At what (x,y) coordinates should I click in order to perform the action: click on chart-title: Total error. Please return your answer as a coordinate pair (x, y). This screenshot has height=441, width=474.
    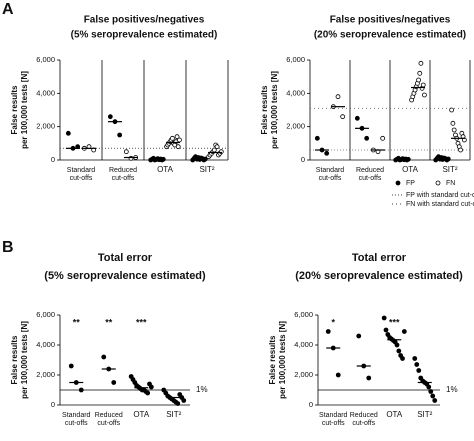
    Looking at the image, I should click on (125, 258).